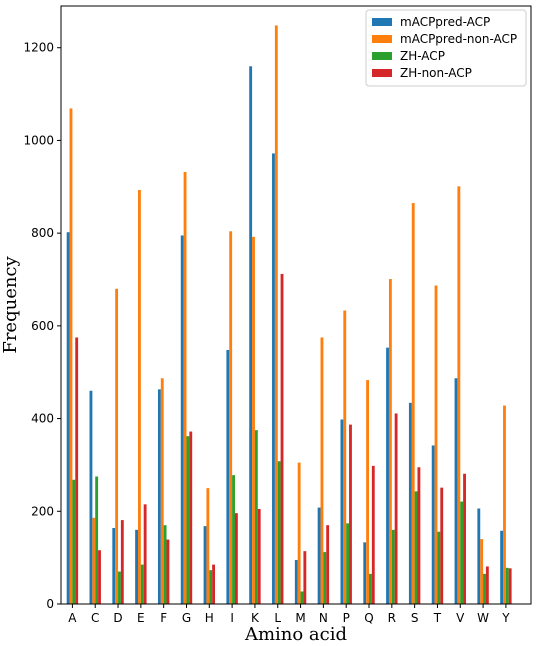 This screenshot has width=536, height=646. What do you see at coordinates (504, 504) in the screenshot?
I see `bar-Y-macppred-non-acp` at bounding box center [504, 504].